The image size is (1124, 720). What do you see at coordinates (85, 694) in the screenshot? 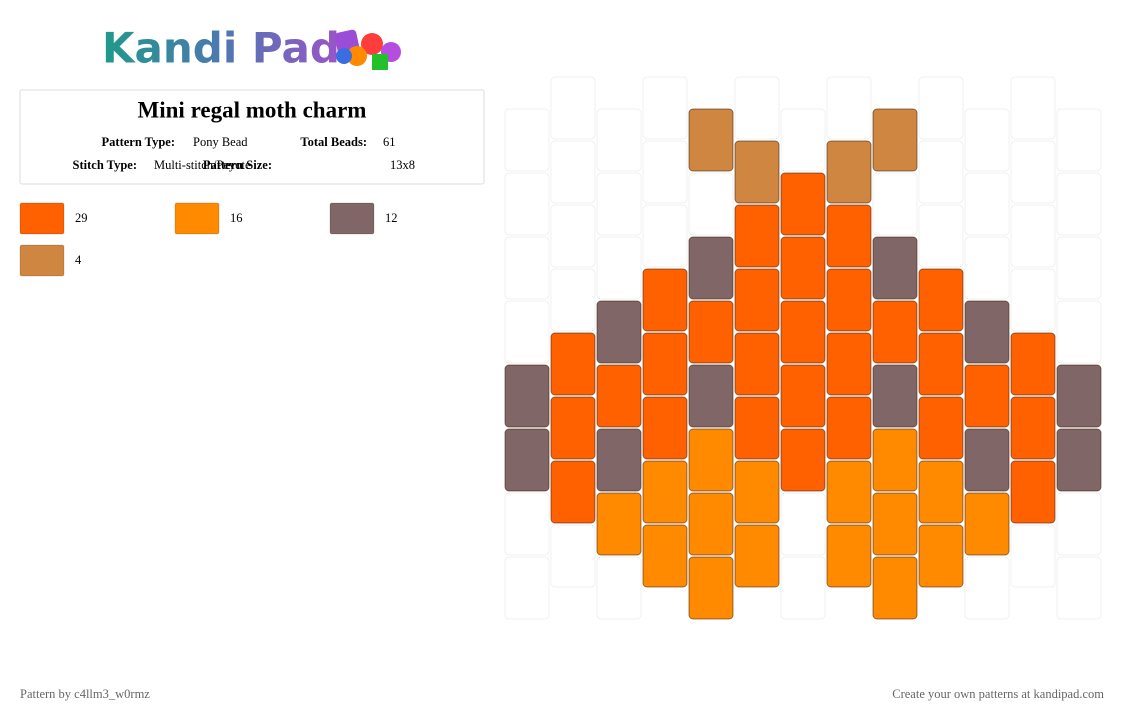
I see `footer-credit: Pattern by c4llm3_w0rmz` at bounding box center [85, 694].